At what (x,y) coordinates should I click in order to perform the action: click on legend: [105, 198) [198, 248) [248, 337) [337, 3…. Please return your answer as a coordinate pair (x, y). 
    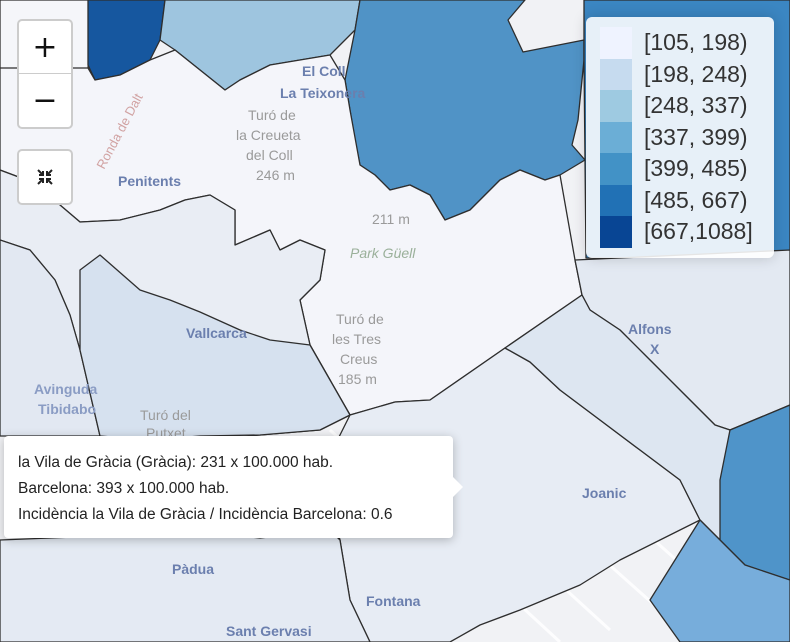
    Looking at the image, I should click on (680, 137).